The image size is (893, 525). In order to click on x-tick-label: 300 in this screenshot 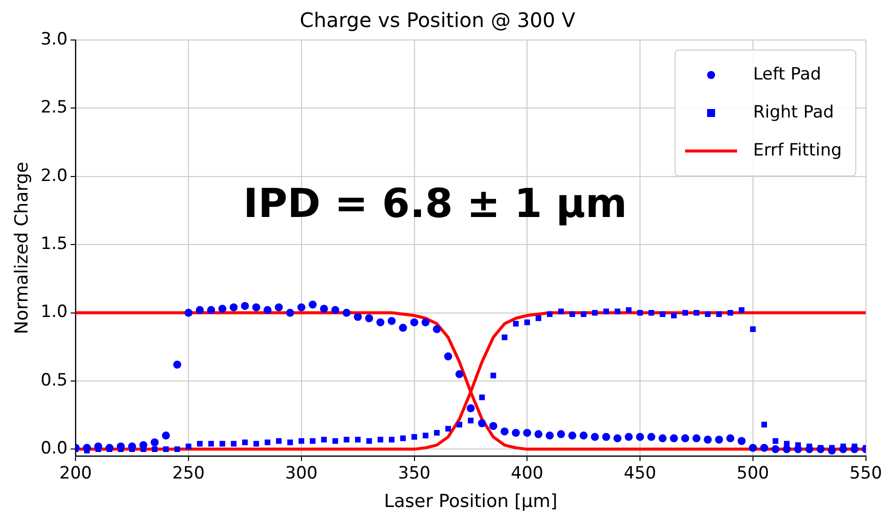, I will do `click(301, 474)`.